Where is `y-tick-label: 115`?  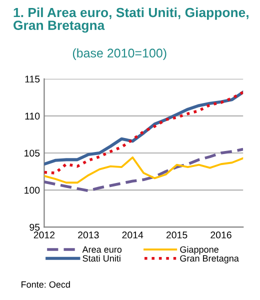 y-tick-label: 115 is located at coordinates (32, 79).